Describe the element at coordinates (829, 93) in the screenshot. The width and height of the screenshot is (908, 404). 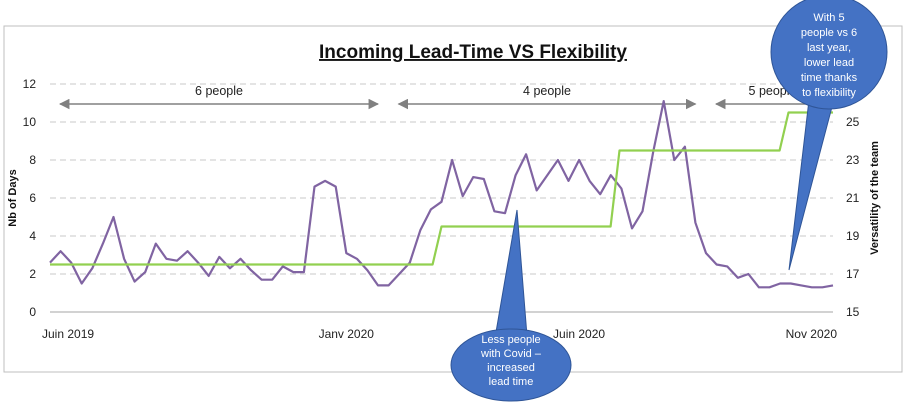
I see `callout-flexibility-text: to flexibility` at that location.